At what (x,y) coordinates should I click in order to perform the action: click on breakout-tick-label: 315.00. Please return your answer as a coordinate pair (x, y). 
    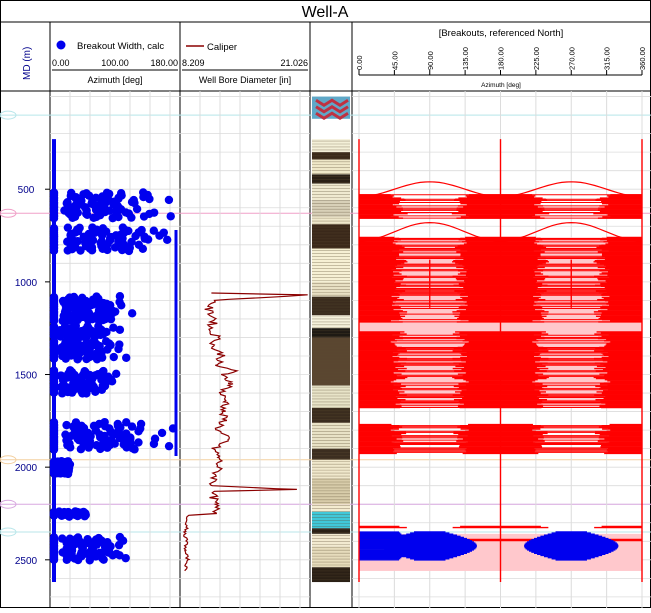
    Looking at the image, I should click on (607, 58).